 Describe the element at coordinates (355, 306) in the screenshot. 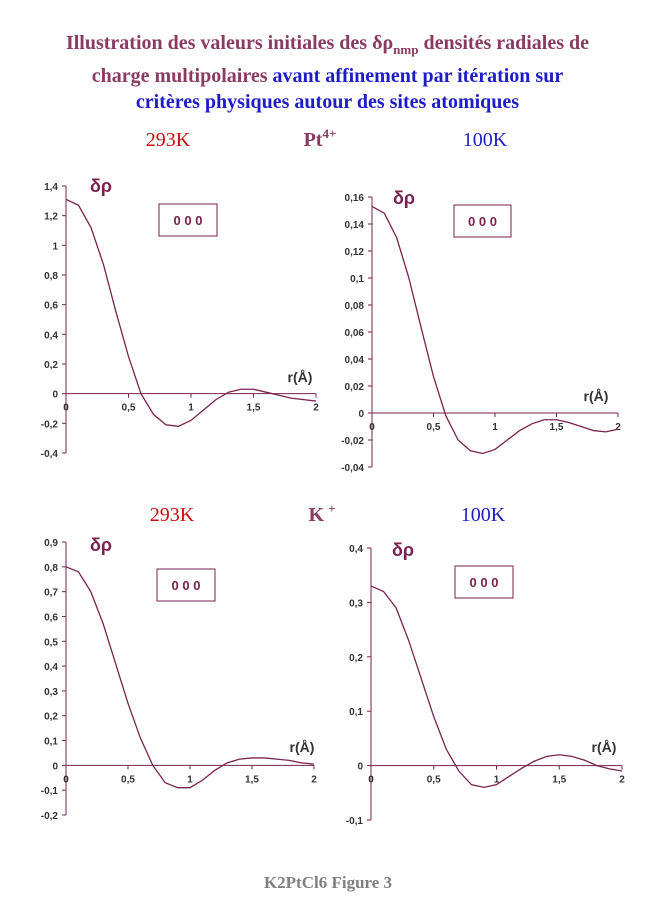

I see `y-tick-label: 0,08` at that location.